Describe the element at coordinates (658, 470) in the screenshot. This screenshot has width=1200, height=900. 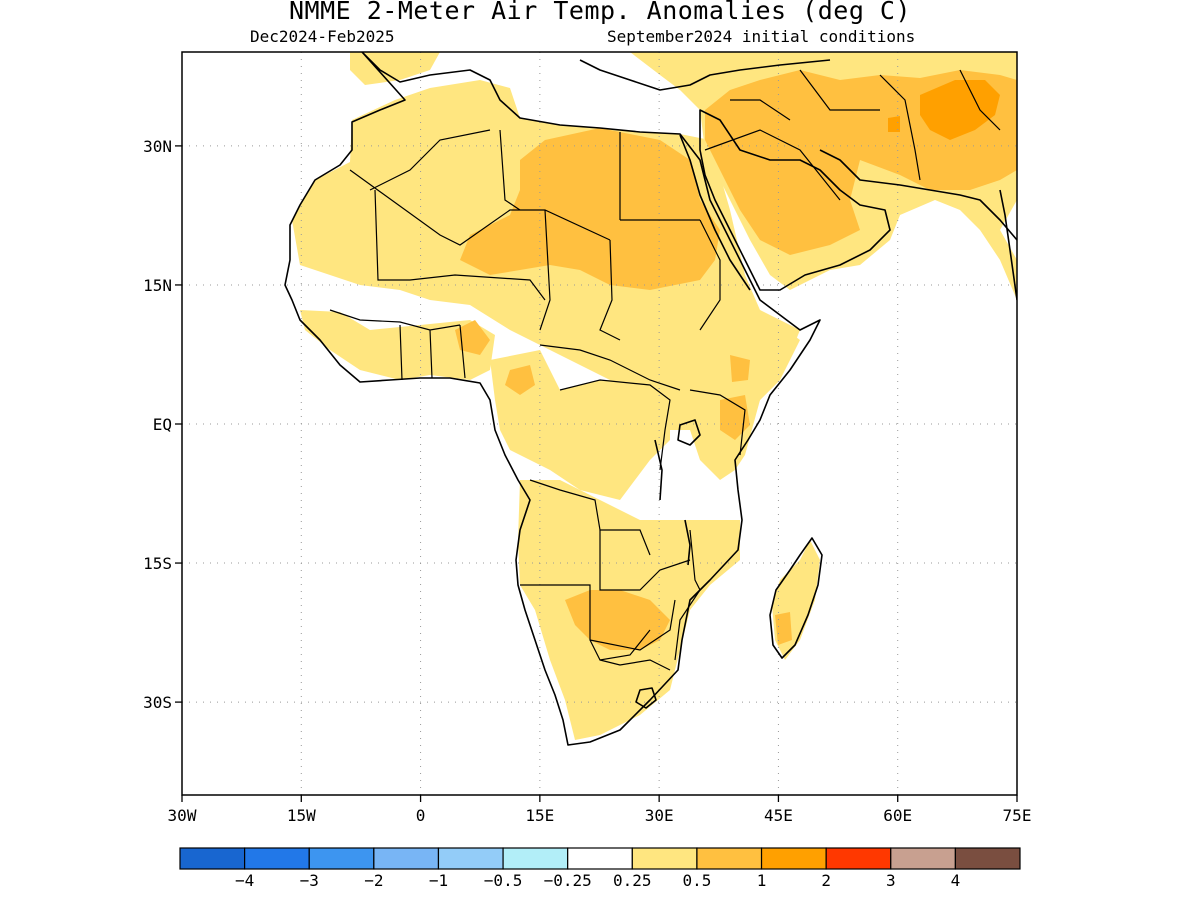
I see `lake-tanganyika` at that location.